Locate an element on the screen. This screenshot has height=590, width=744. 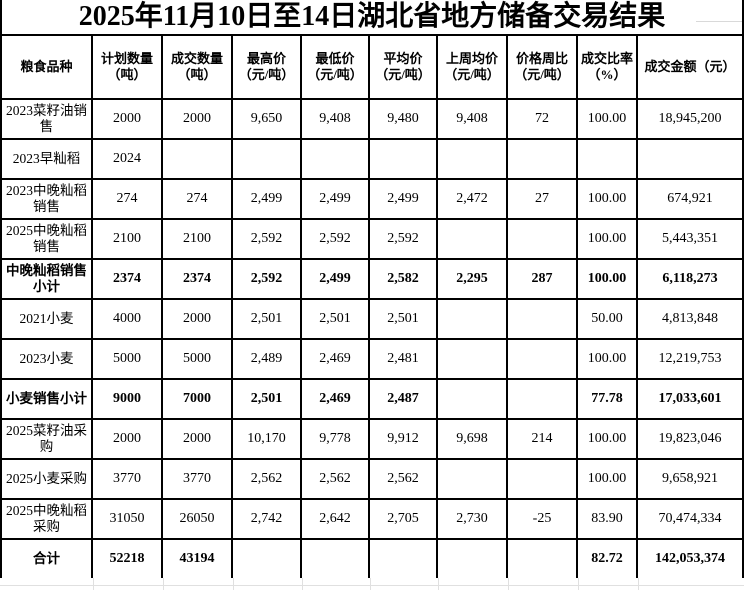
data-cell: 2024 is located at coordinates (127, 159).